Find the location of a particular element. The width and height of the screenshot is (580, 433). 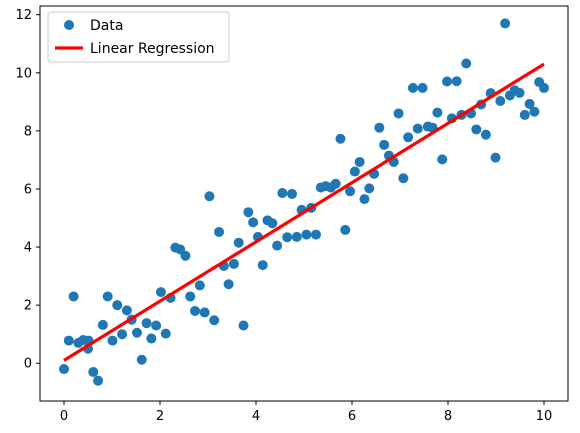

legend-label-regression: Linear Regression is located at coordinates (152, 49).